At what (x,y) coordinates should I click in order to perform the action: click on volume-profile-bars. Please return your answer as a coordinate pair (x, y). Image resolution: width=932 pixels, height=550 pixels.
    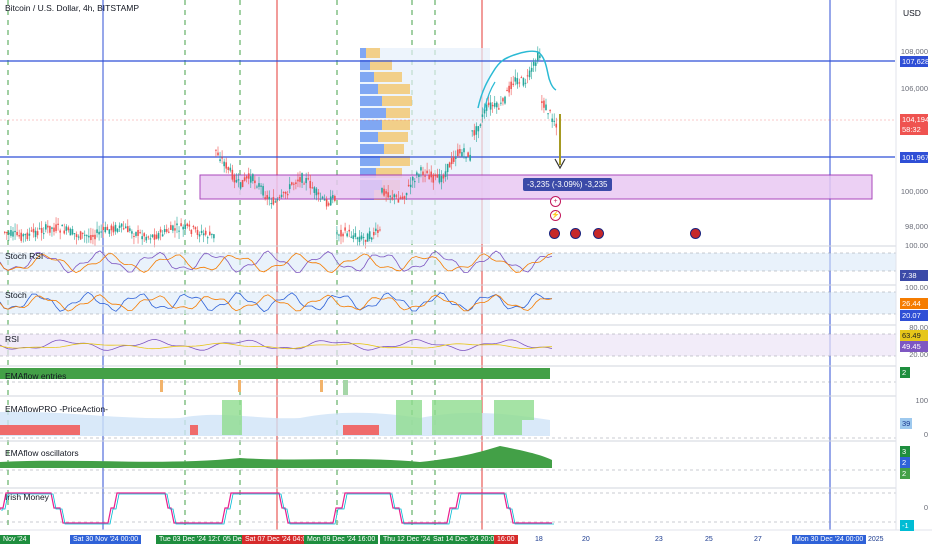
    Looking at the image, I should click on (386, 124).